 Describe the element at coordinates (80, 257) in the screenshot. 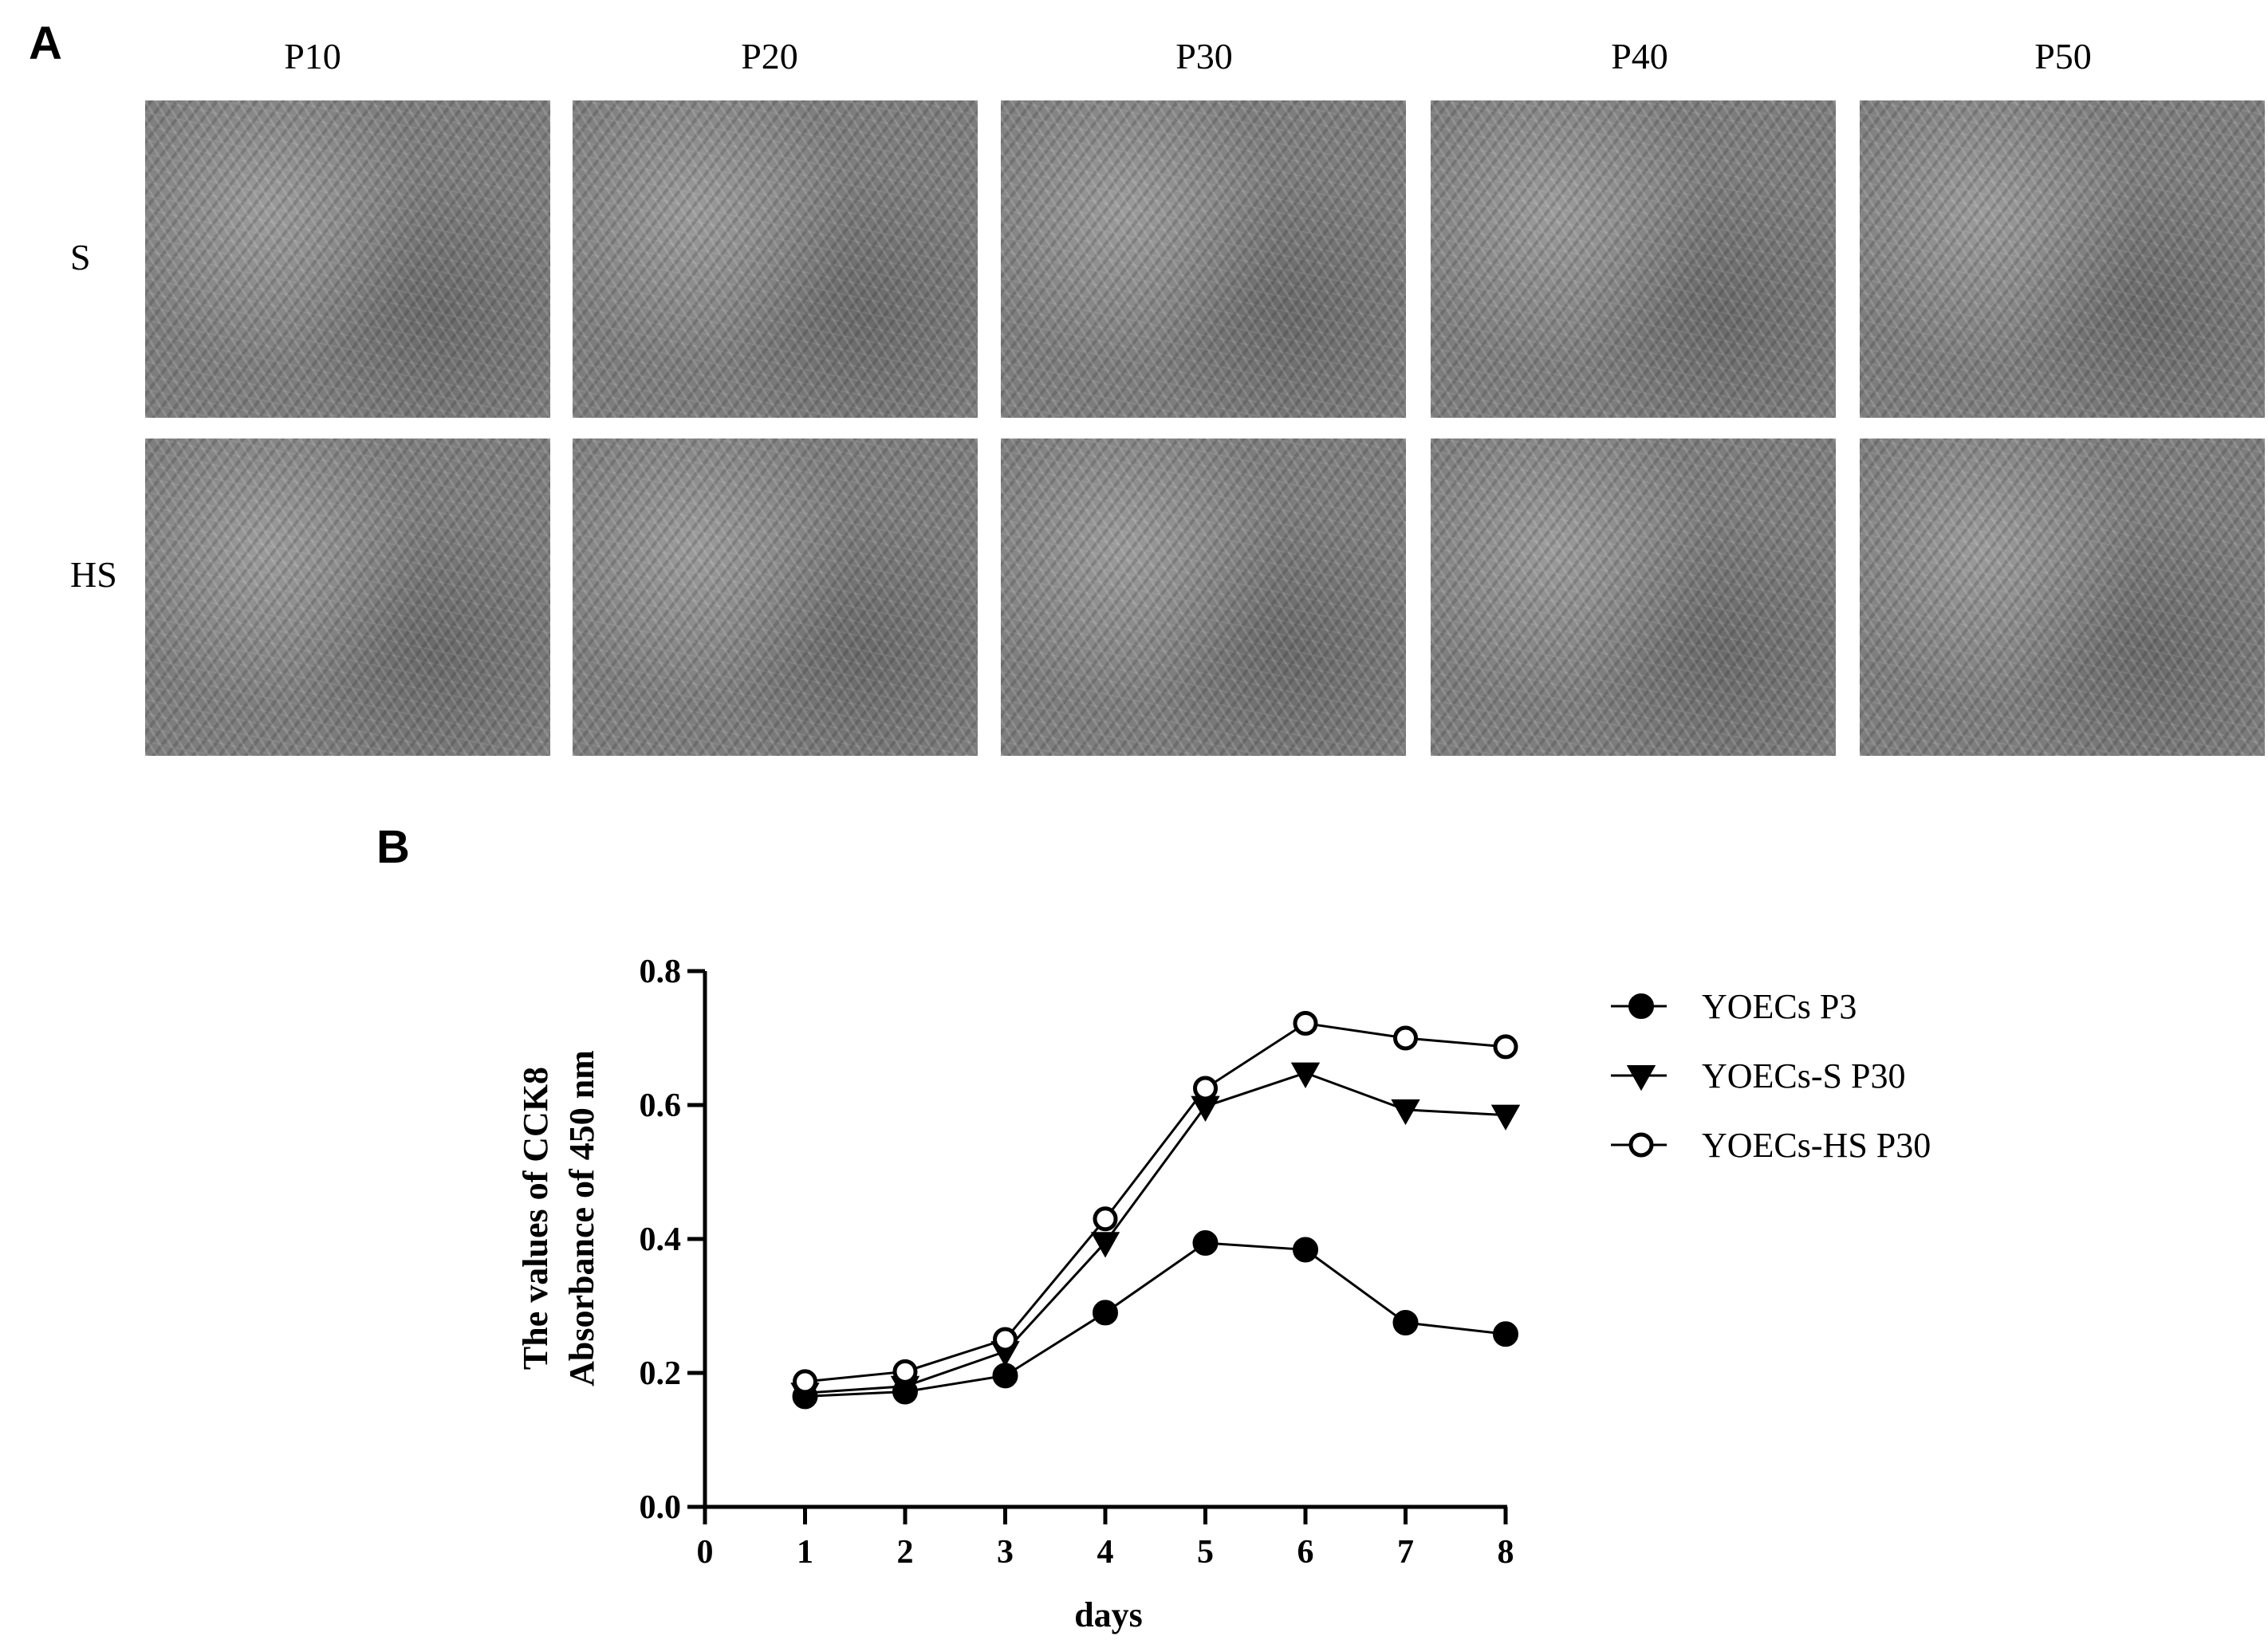

I see `row-label-s: S` at that location.